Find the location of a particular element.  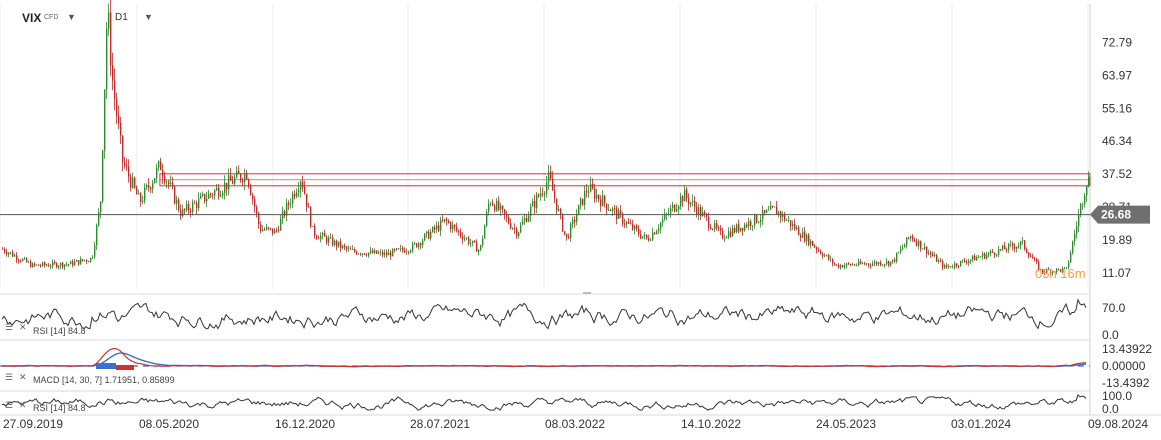

panel-resize-handle is located at coordinates (587, 293).